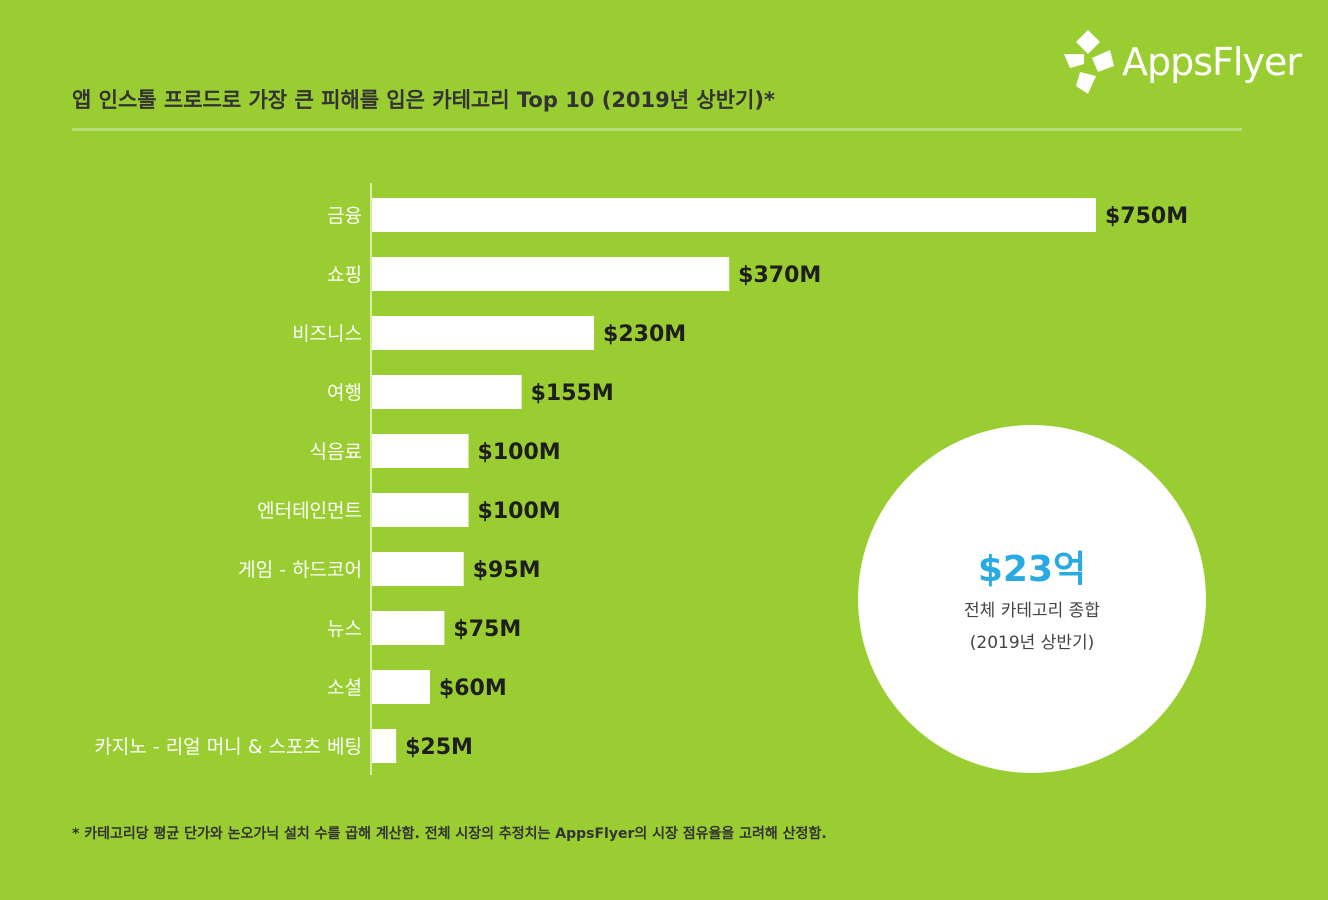  What do you see at coordinates (1032, 643) in the screenshot?
I see `total-period: (2019년 상반기)` at bounding box center [1032, 643].